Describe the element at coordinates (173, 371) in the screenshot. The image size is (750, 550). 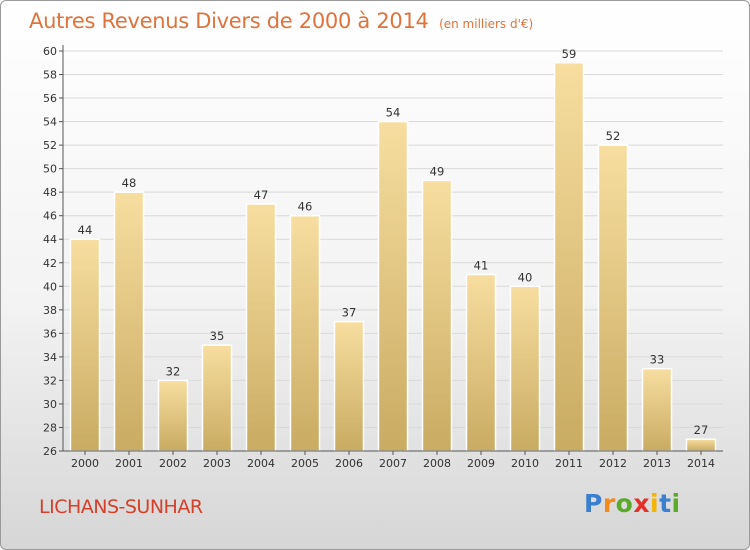
I see `data-label: 32` at that location.